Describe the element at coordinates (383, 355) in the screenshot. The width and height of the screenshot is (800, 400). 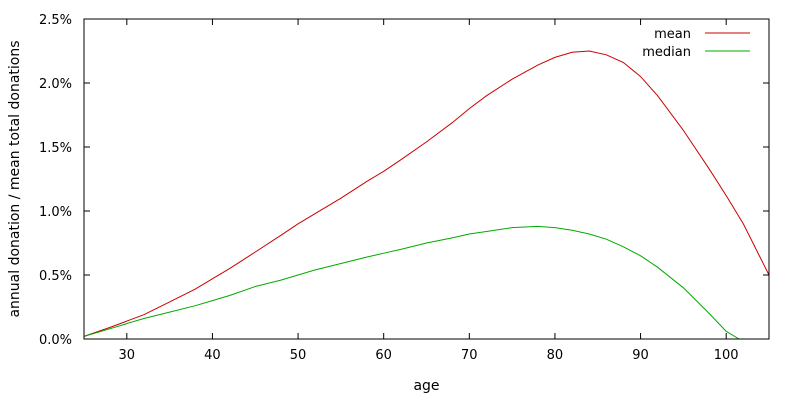
I see `x-tick-label: 60` at that location.